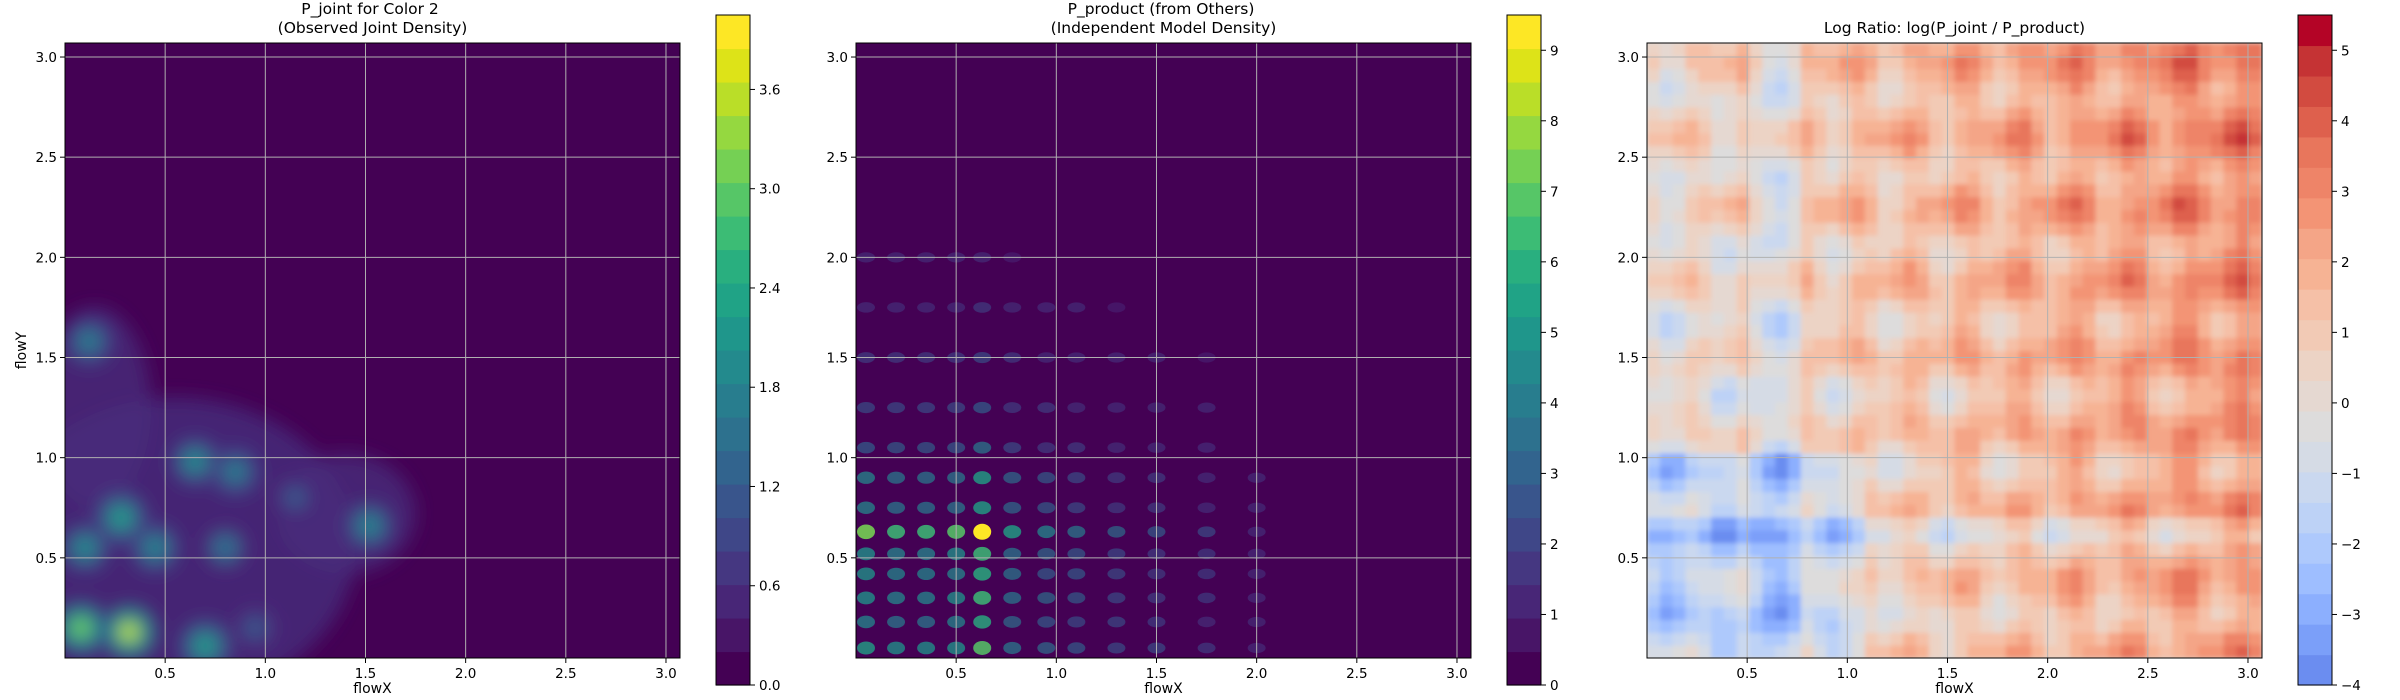 The image size is (2400, 700). I want to click on colorbar-tick-label: 0, so click(1554, 686).